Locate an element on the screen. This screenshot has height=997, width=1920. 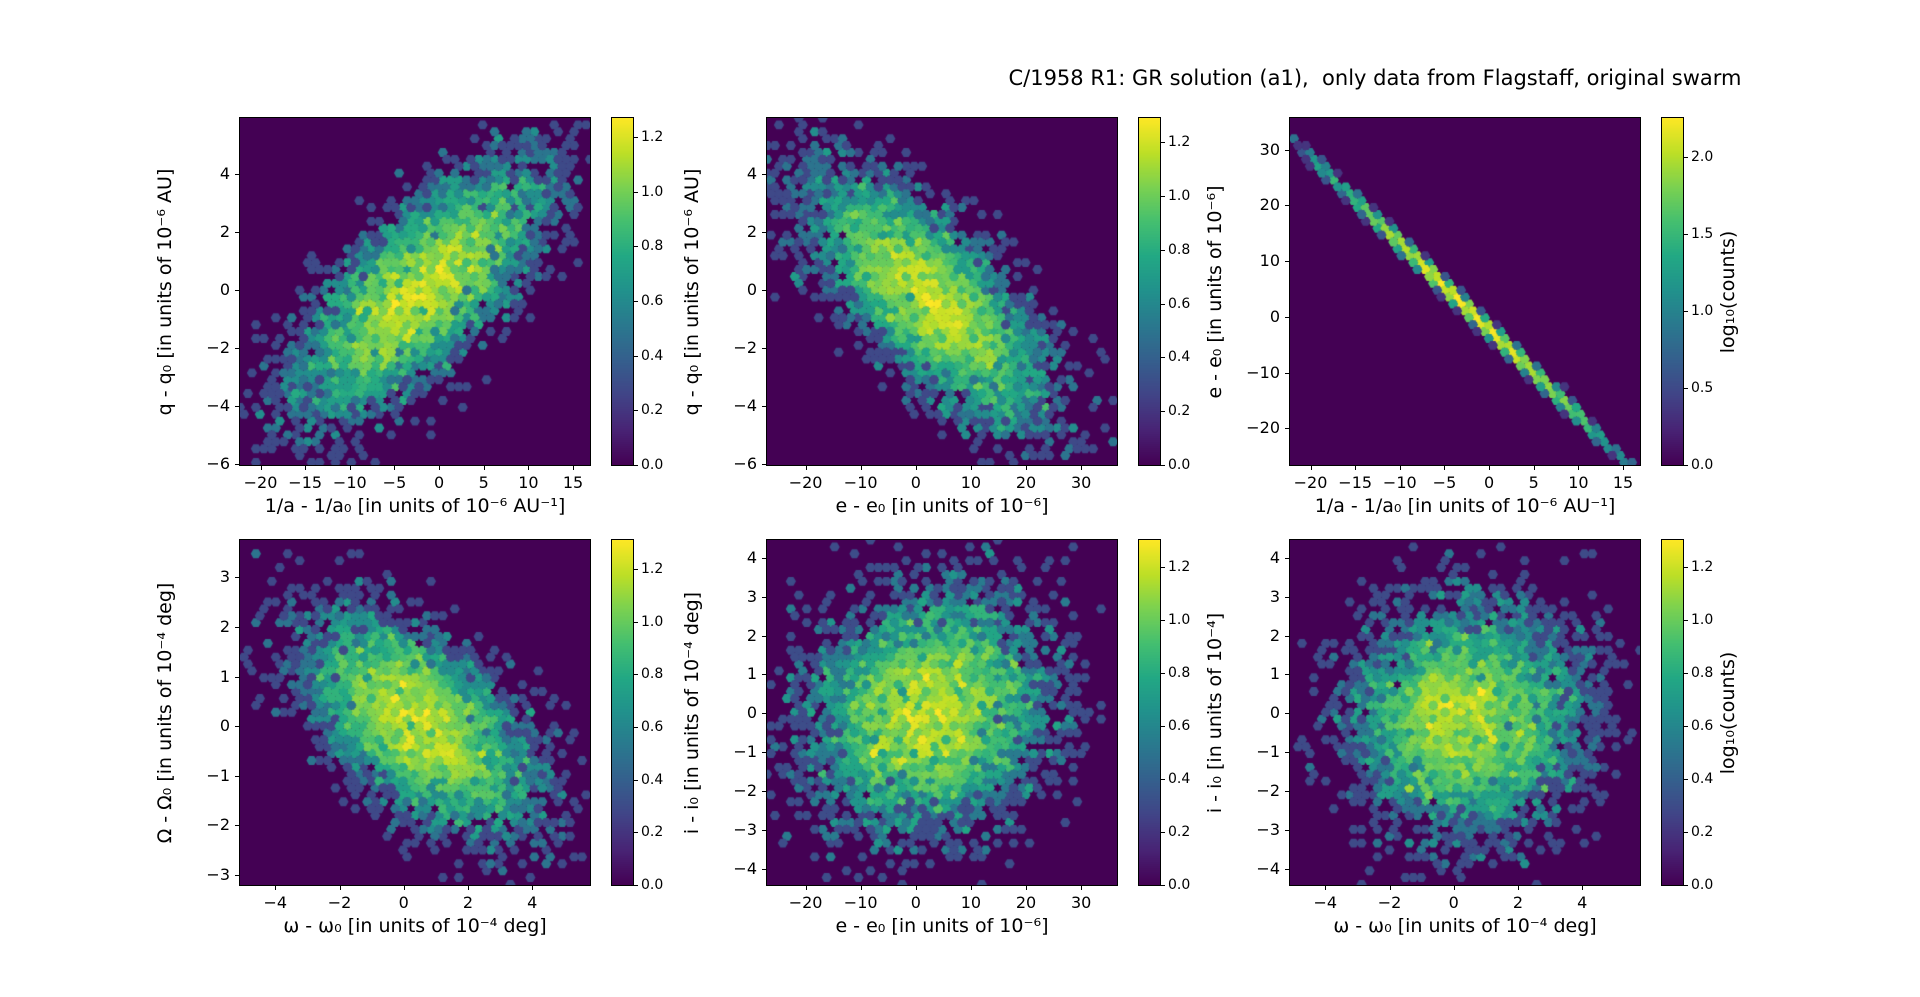
colorbar-tick-label: 1.0 is located at coordinates (652, 621).